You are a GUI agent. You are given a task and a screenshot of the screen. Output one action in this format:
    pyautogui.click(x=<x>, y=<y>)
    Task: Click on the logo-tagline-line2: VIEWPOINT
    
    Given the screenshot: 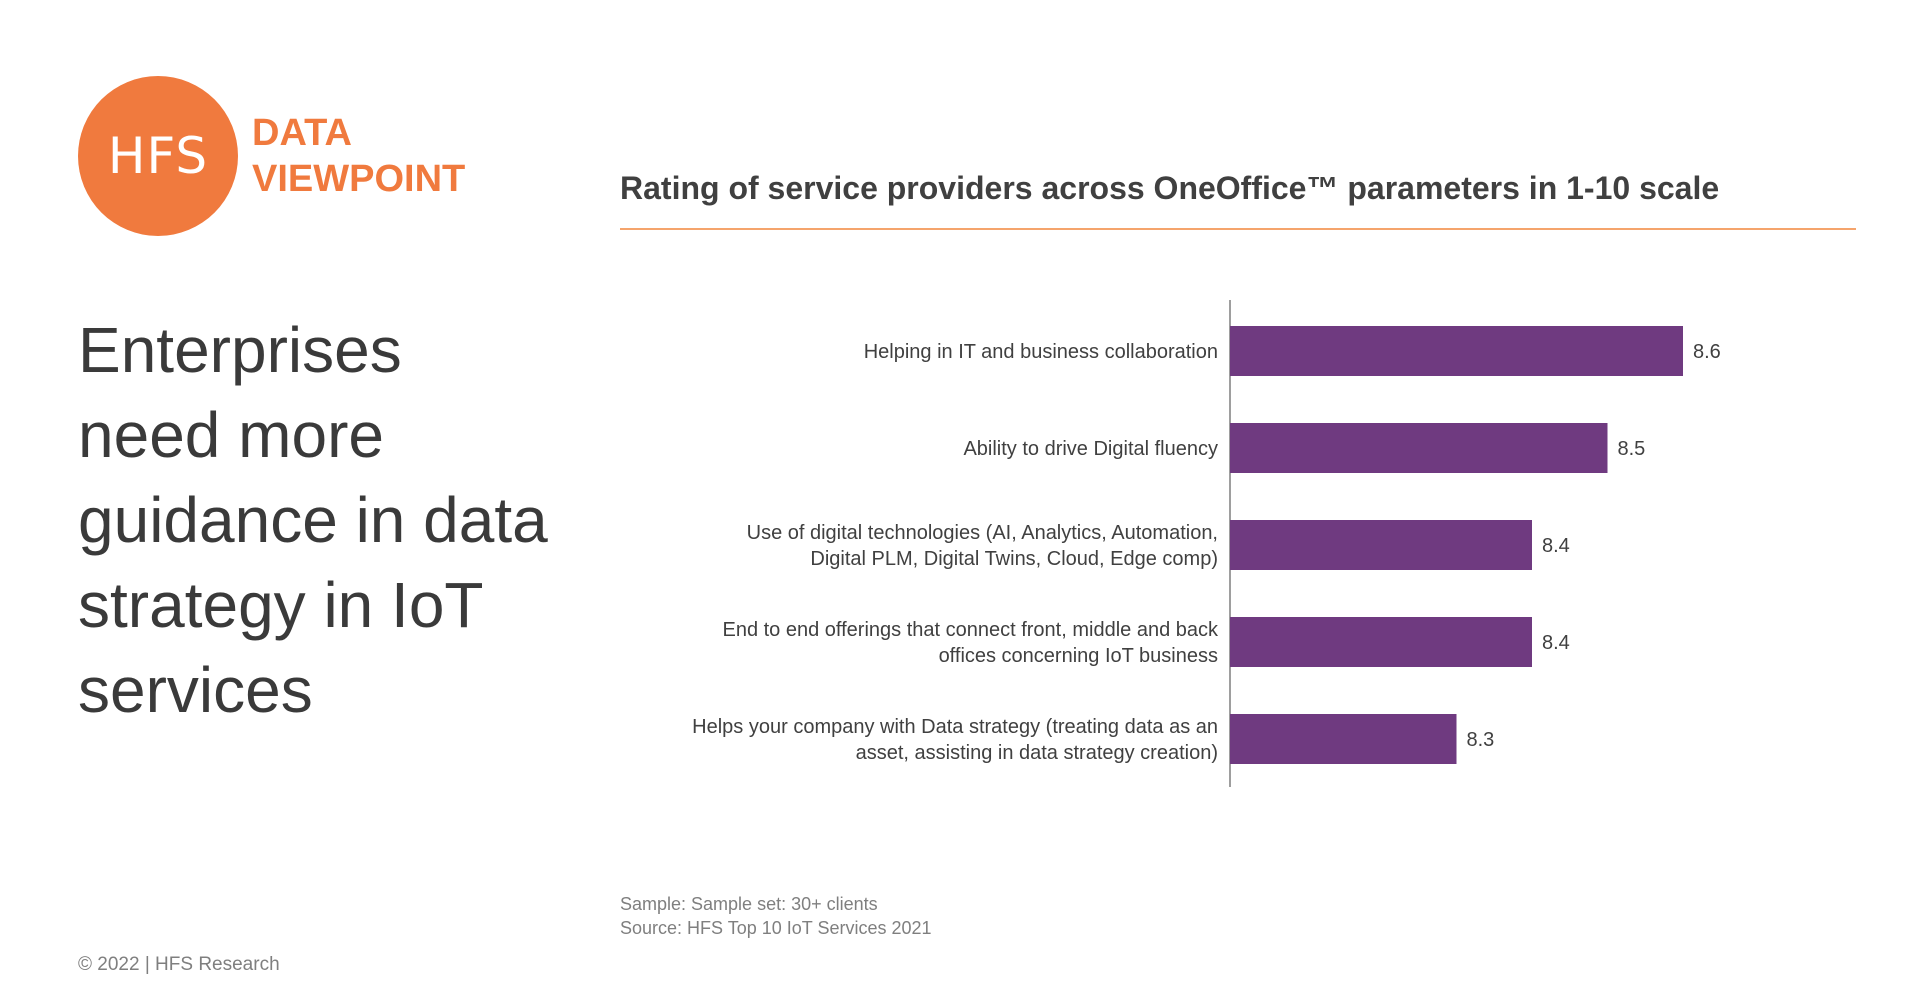 What is the action you would take?
    pyautogui.click(x=359, y=179)
    